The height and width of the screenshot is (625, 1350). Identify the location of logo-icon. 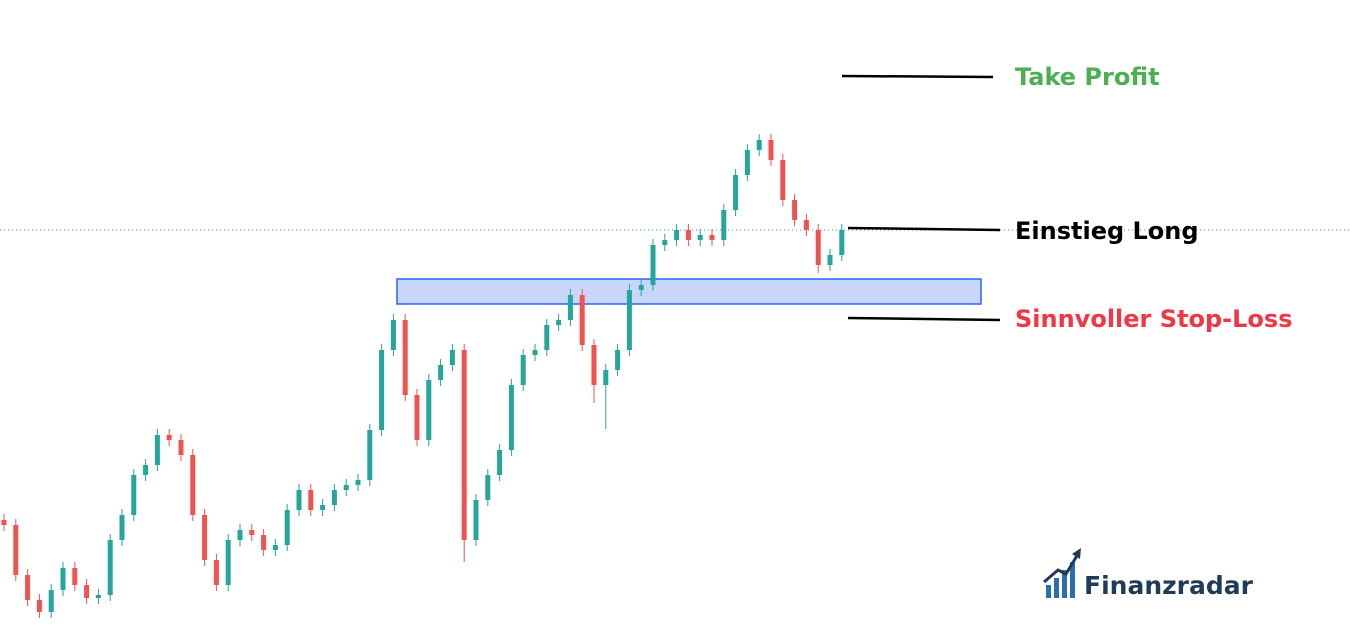
(1062, 573).